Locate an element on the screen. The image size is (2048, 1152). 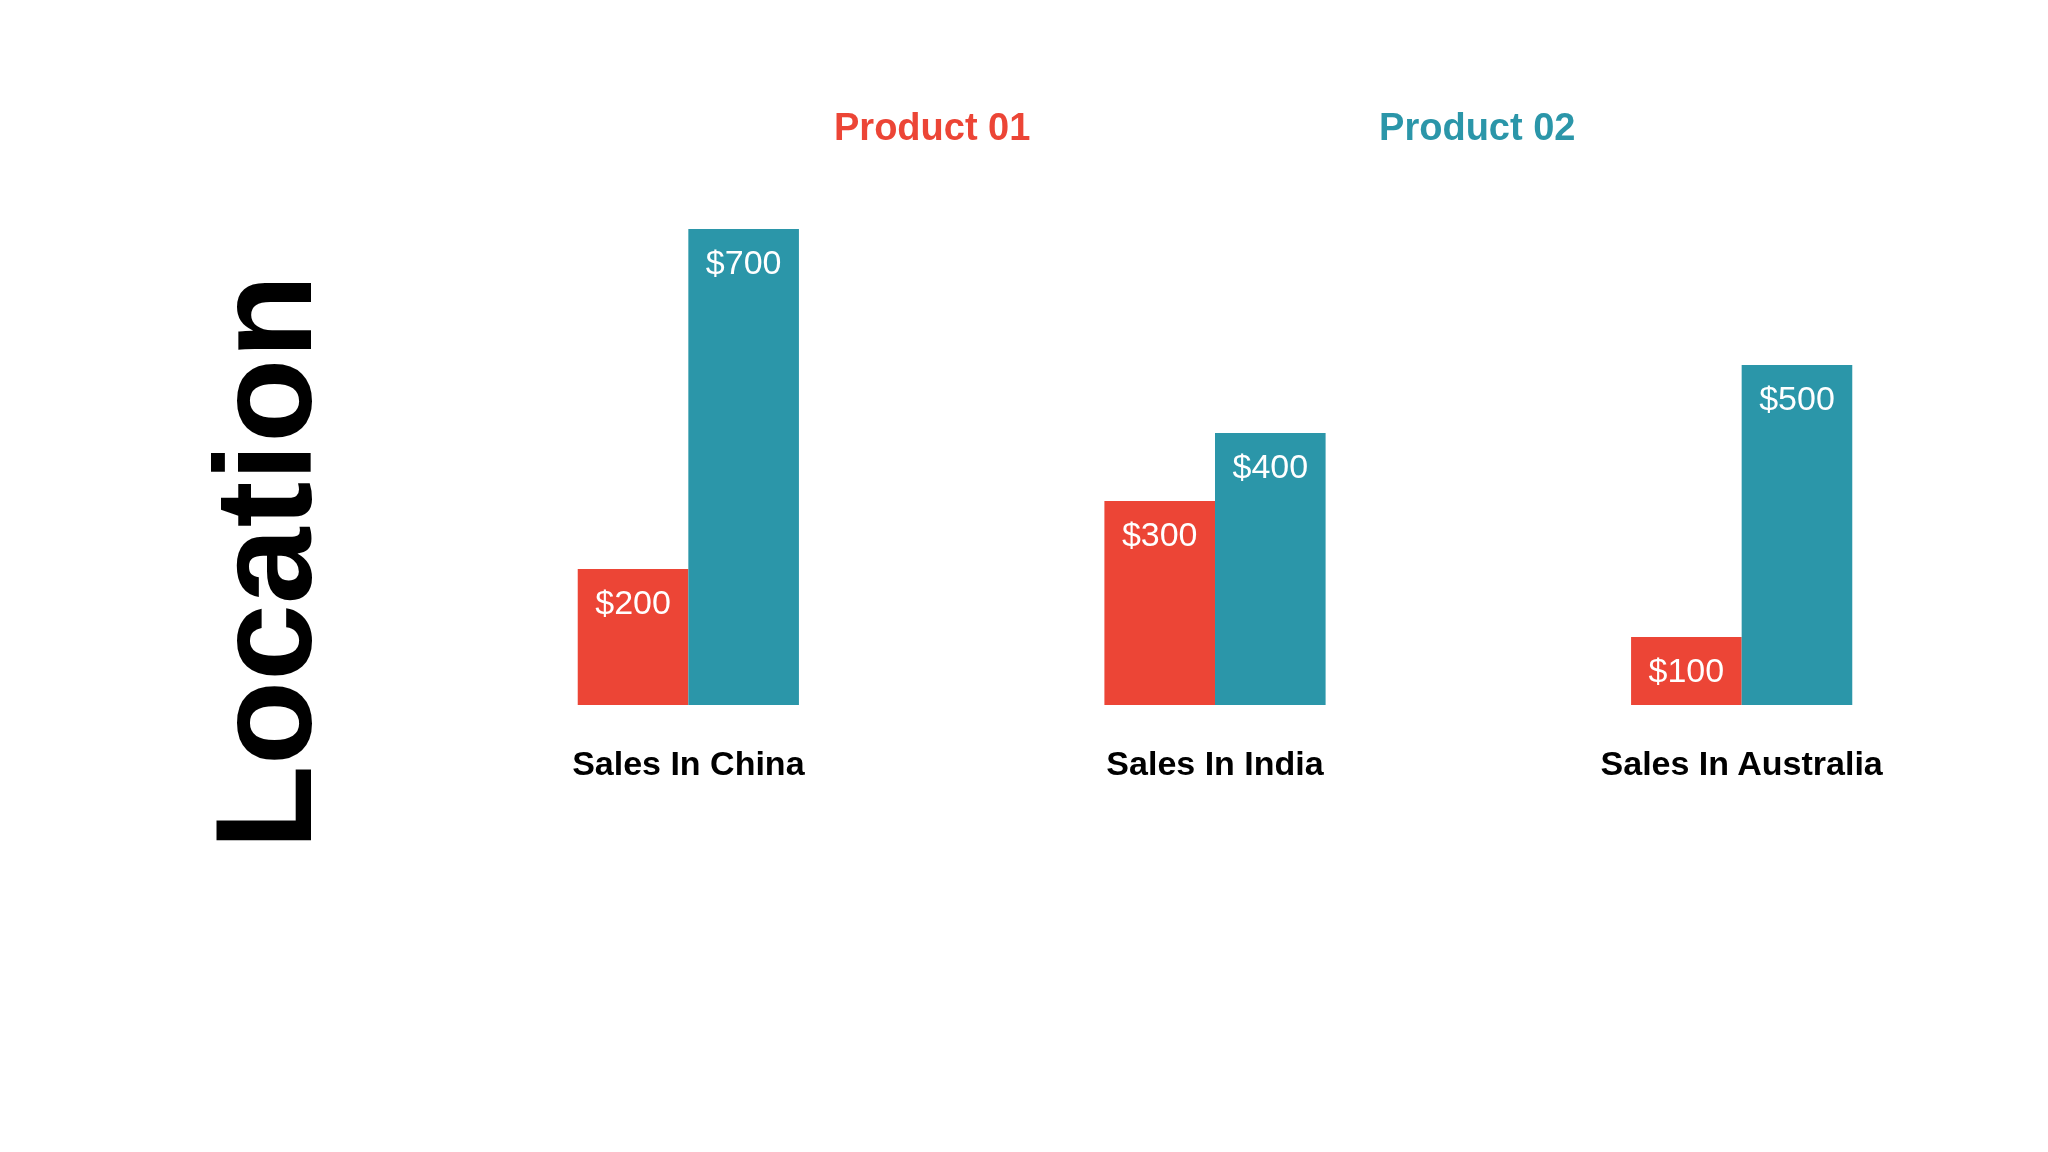
x-tick-label: Sales In India is located at coordinates (1215, 762).